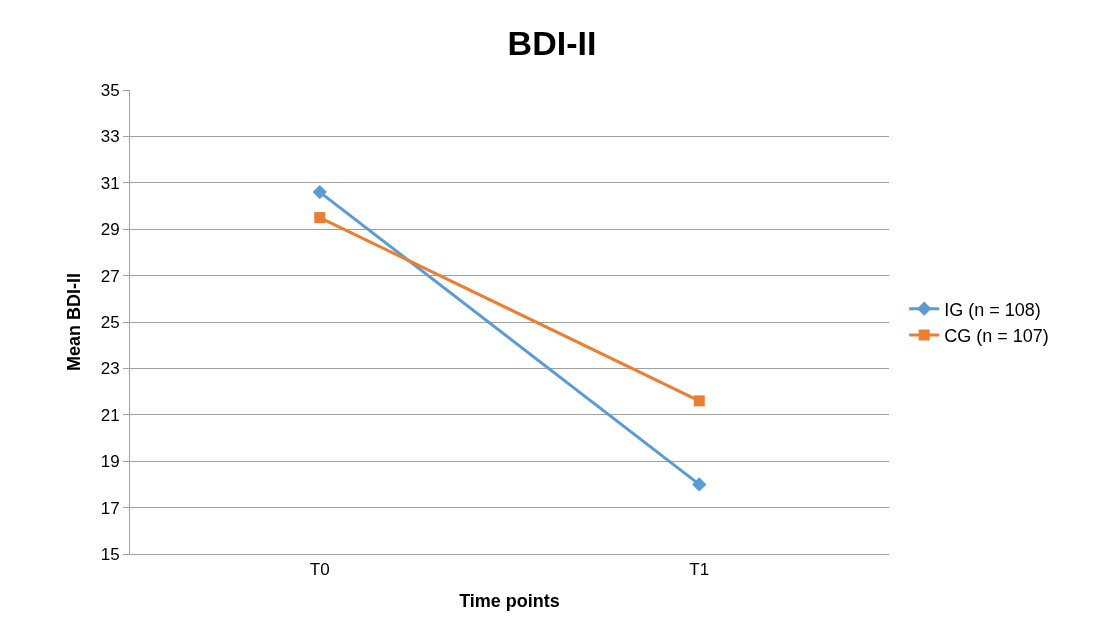 The height and width of the screenshot is (629, 1104). Describe the element at coordinates (110, 137) in the screenshot. I see `y-tick-label: 33` at that location.